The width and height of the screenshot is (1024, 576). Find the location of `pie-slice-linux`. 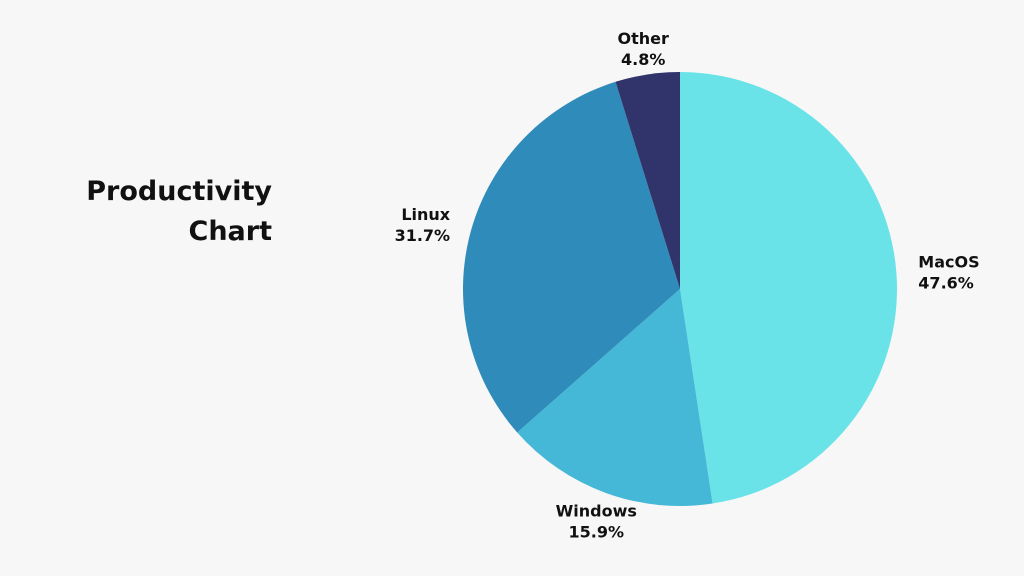

pie-slice-linux is located at coordinates (571, 257).